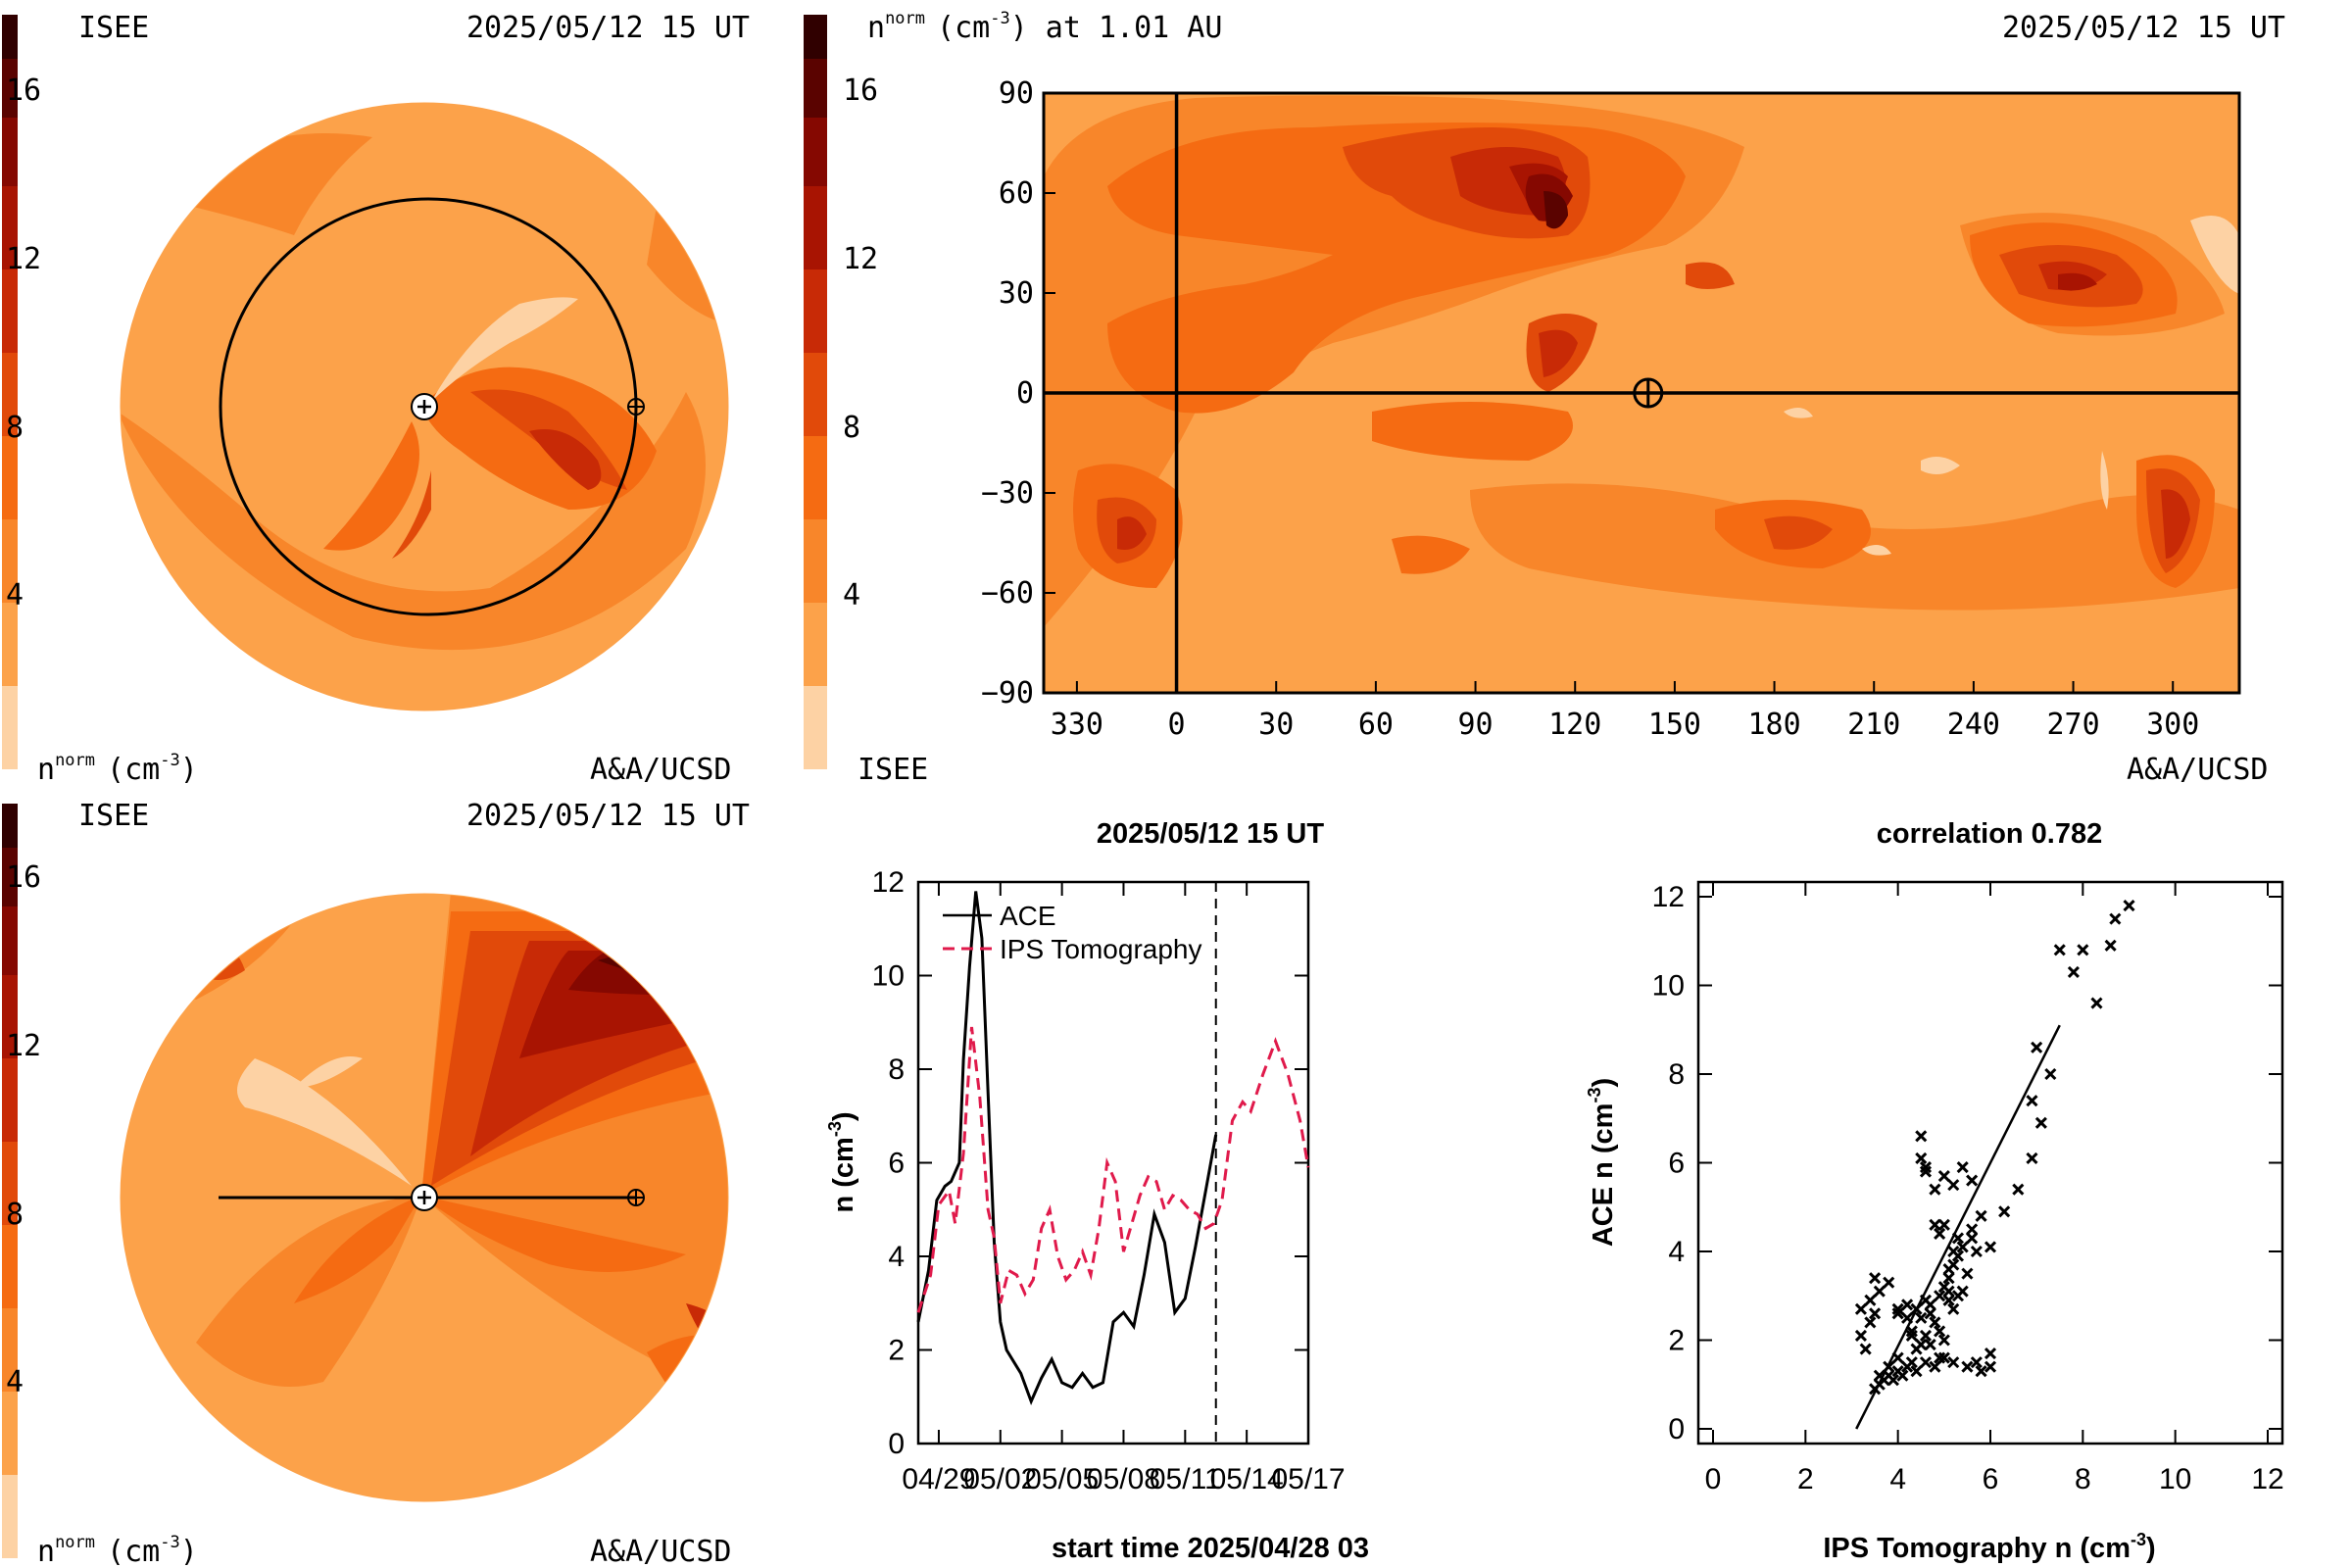  What do you see at coordinates (1308, 1479) in the screenshot?
I see `x-tick-label: 05/17` at bounding box center [1308, 1479].